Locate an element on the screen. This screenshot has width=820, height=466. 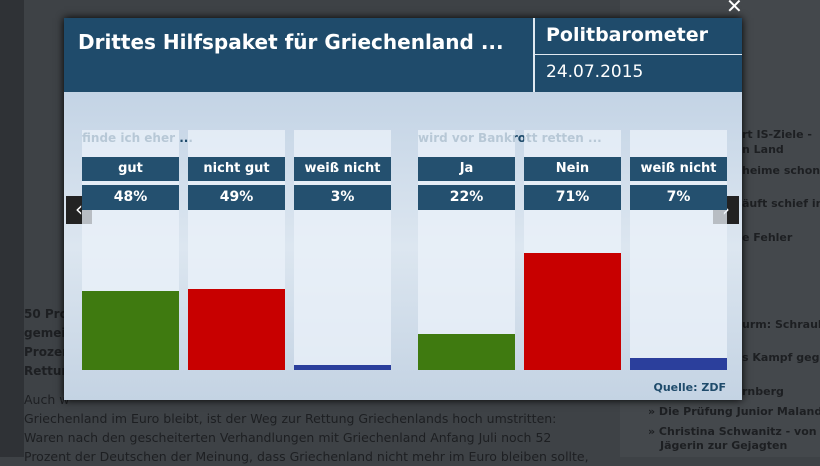
value-label: 49% is located at coordinates (236, 197).